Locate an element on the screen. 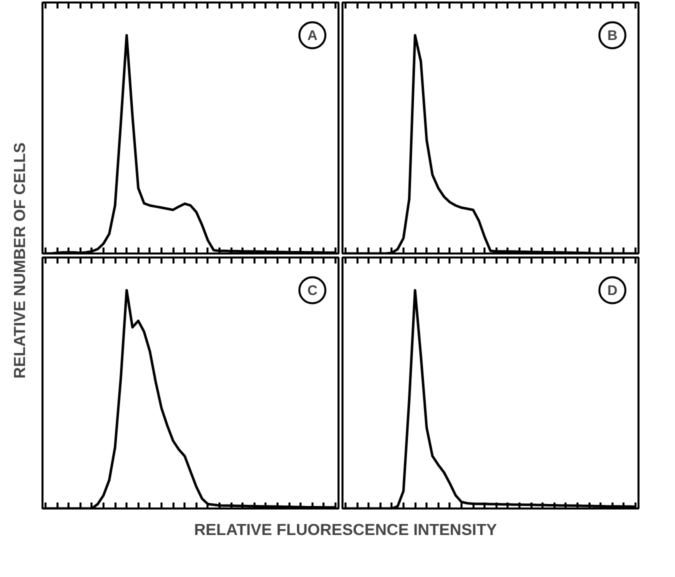 The width and height of the screenshot is (675, 577). y-axis-title: RELATIVE NUMBER OF CELLS is located at coordinates (20, 260).